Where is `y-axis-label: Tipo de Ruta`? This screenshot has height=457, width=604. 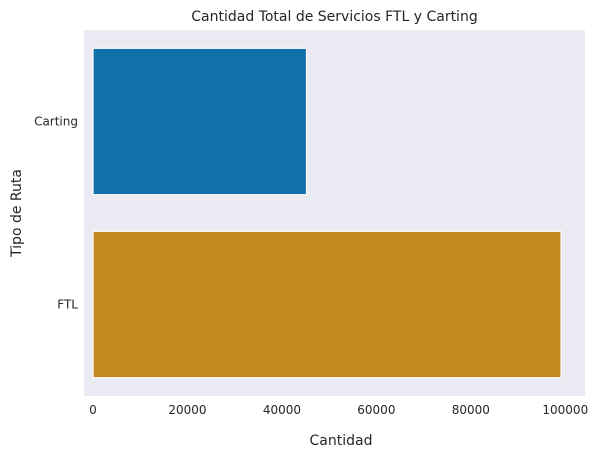 y-axis-label: Tipo de Ruta is located at coordinates (17, 213).